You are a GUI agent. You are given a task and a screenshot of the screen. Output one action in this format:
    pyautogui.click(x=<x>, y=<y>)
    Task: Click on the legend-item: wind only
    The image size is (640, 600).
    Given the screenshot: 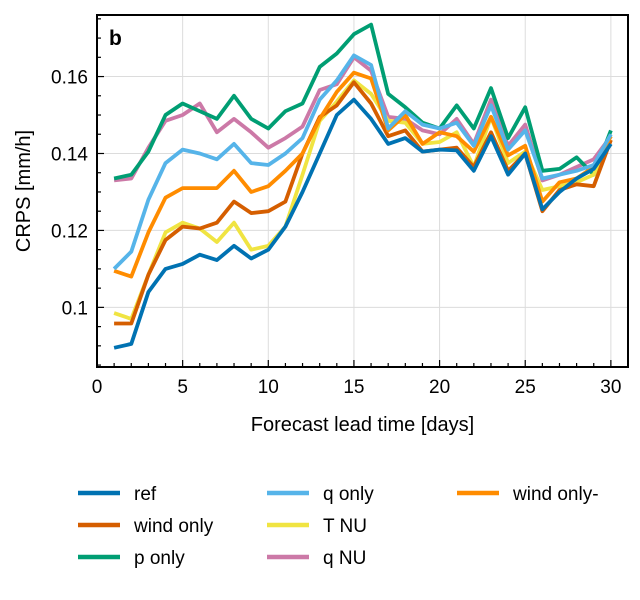 What is the action you would take?
    pyautogui.click(x=146, y=526)
    